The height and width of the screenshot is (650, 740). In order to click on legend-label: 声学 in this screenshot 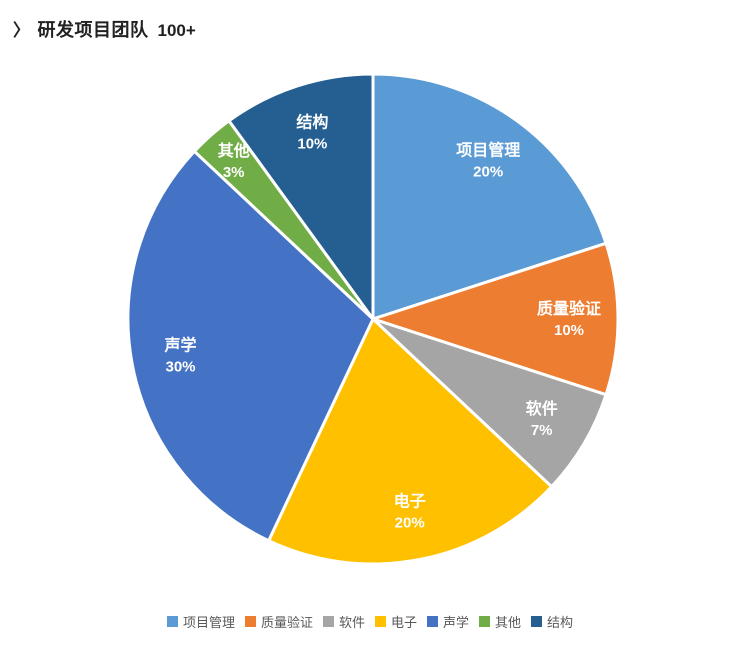, I will do `click(456, 622)`.